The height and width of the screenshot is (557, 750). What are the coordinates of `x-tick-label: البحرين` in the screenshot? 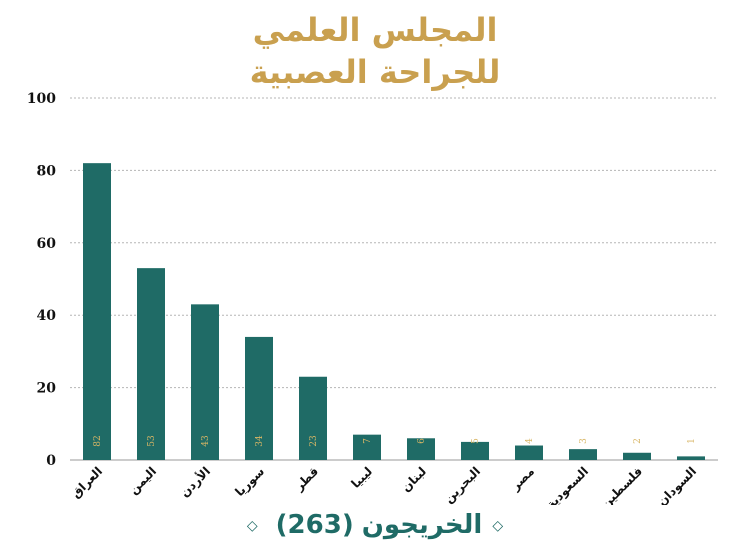 It's located at (462, 484).